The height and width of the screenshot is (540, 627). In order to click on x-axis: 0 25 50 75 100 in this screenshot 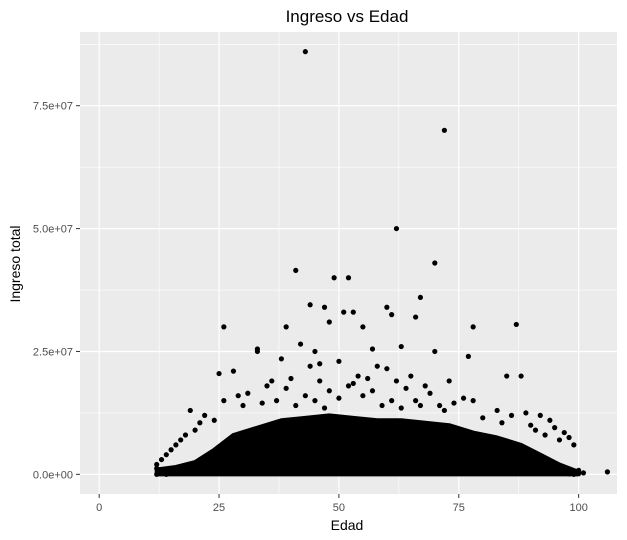, I will do `click(342, 504)`.